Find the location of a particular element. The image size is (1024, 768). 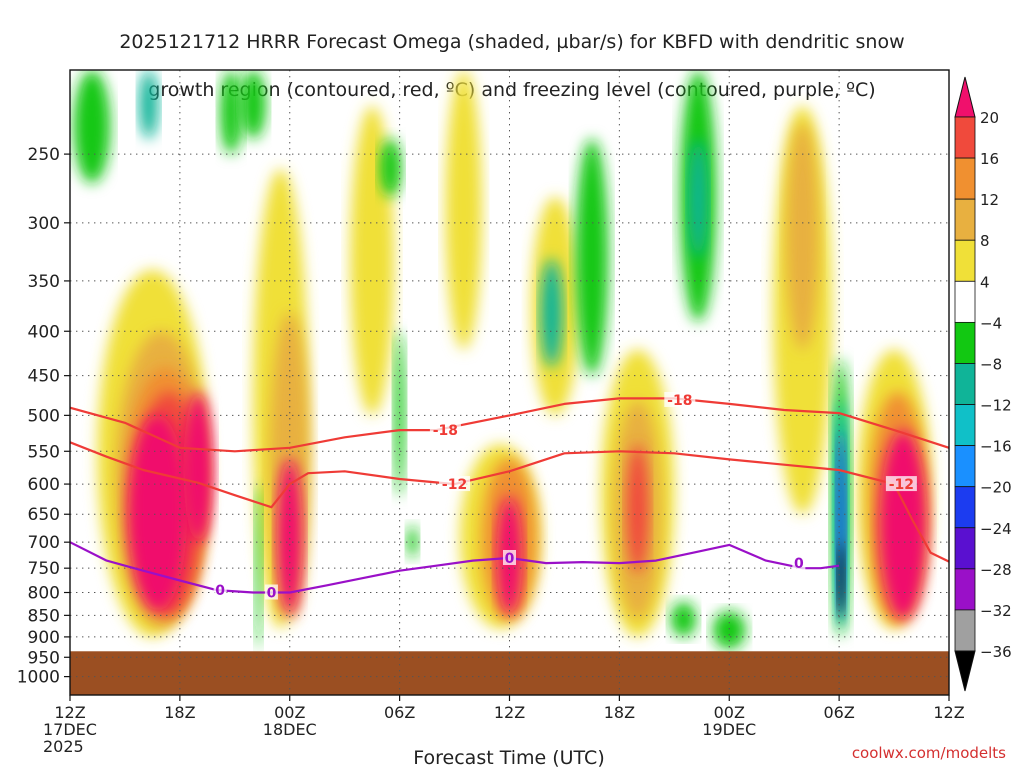

y-tick-label: 850 is located at coordinates (44, 616).